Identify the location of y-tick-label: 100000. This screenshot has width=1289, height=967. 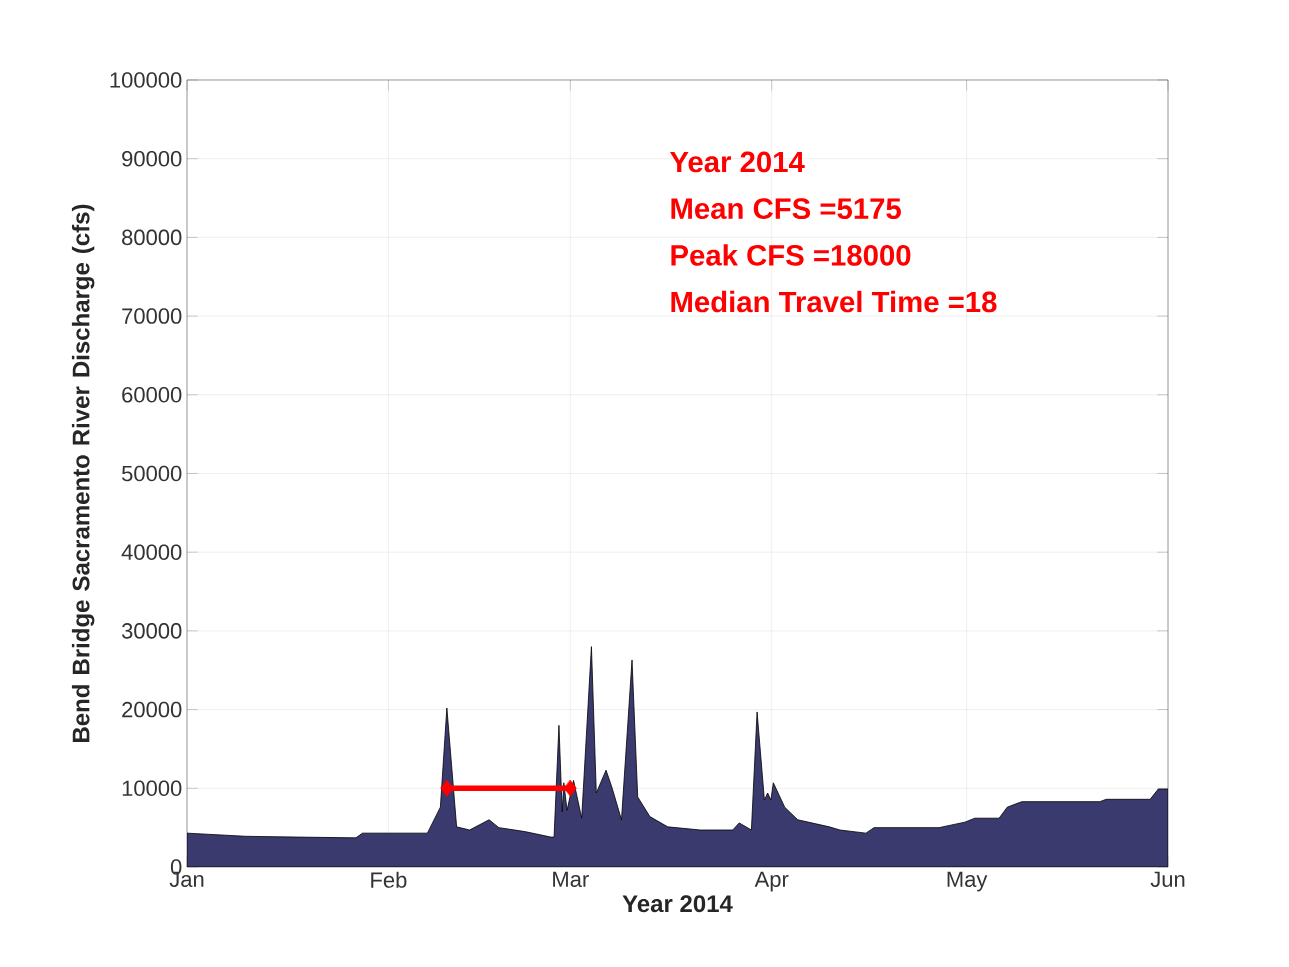
(146, 80).